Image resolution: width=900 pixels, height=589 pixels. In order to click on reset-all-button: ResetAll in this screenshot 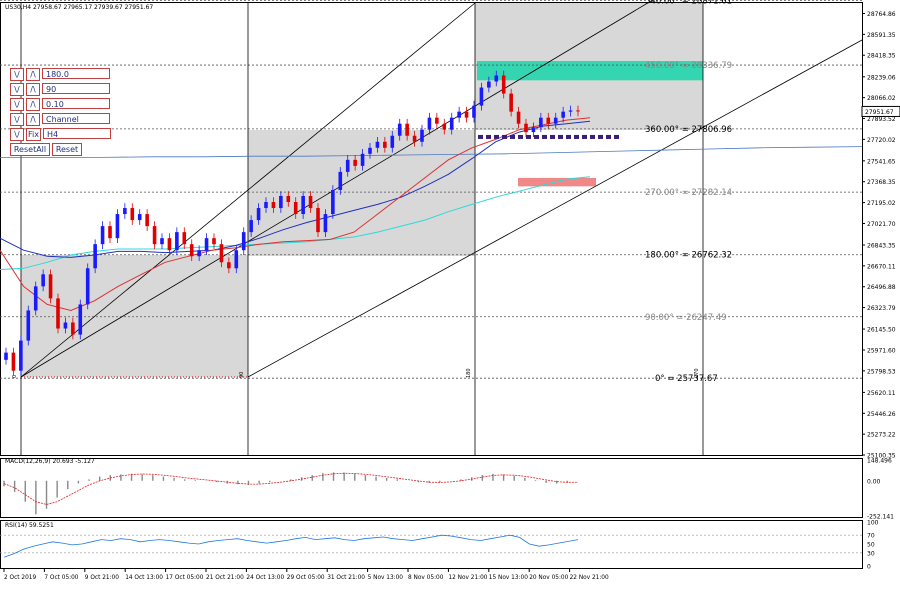, I will do `click(30, 149)`.